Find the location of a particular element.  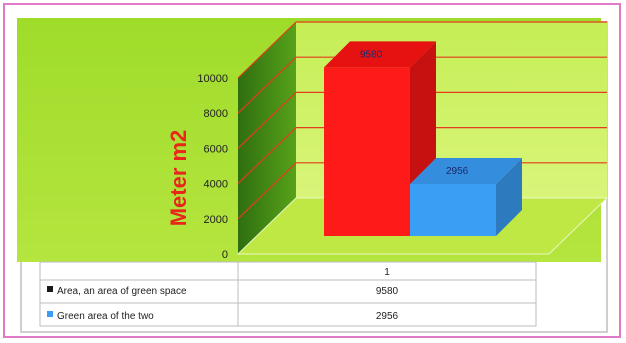

y-axis-ticks: 0 2000 4000 6000 8000 10000 is located at coordinates (212, 167).